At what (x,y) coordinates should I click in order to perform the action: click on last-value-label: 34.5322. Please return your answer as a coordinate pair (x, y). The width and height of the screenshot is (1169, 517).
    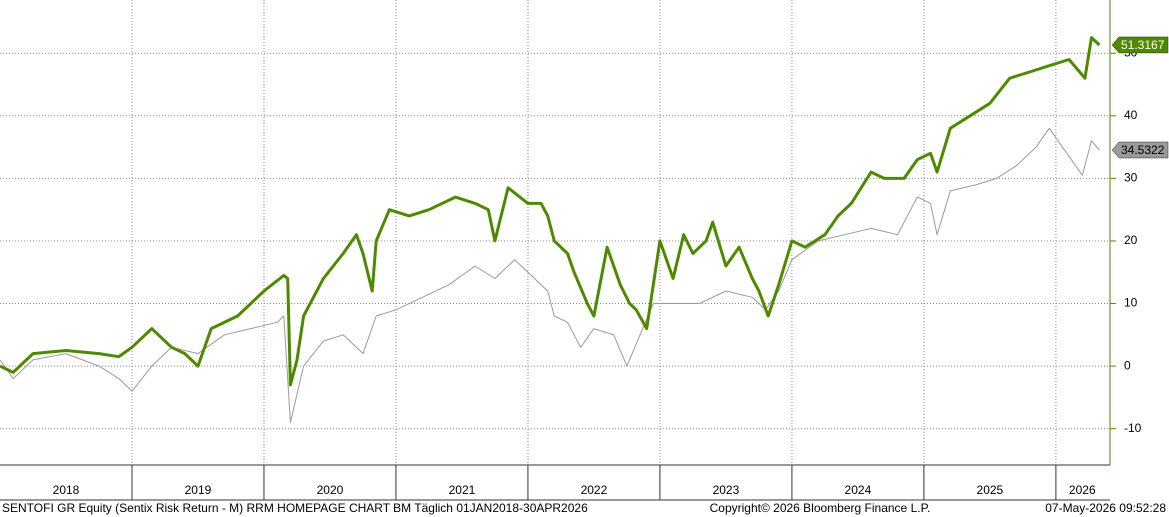
    Looking at the image, I should click on (1143, 150).